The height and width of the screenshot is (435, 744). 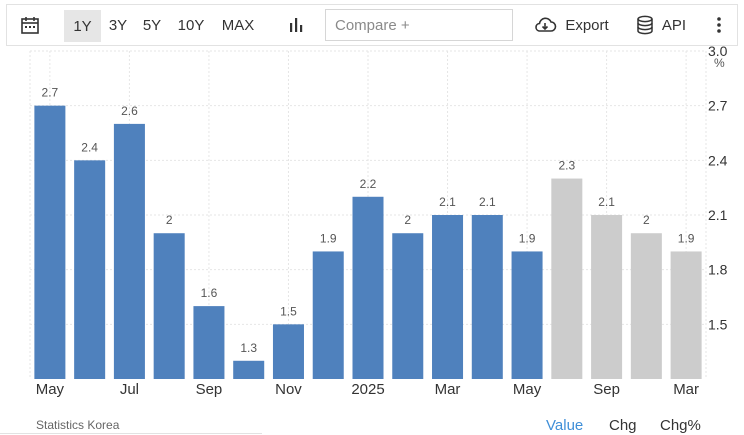 What do you see at coordinates (238, 25) in the screenshot?
I see `range-max-button: MAX` at bounding box center [238, 25].